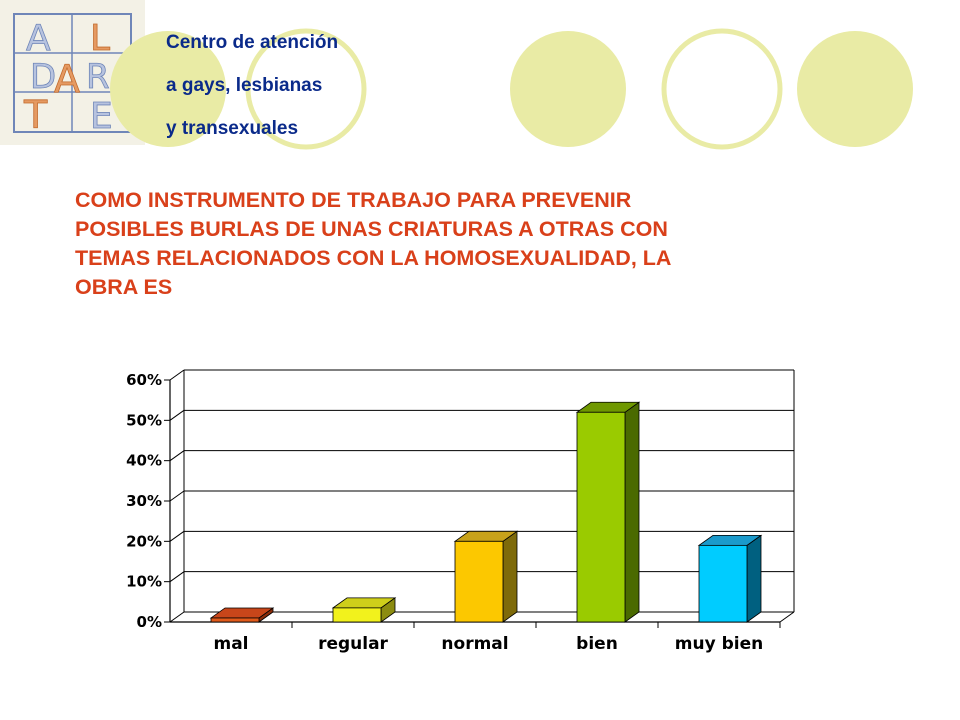  Describe the element at coordinates (787, 617) in the screenshot. I see `floor-edge-right` at that location.